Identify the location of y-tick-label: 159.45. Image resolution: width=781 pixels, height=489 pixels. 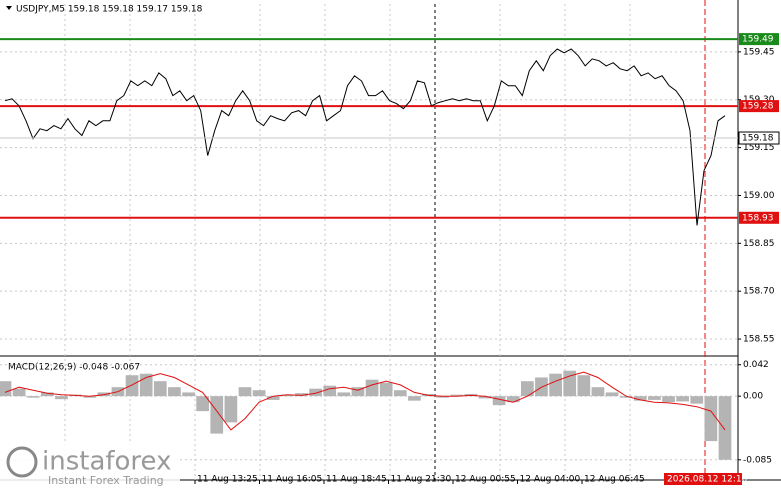
(759, 52).